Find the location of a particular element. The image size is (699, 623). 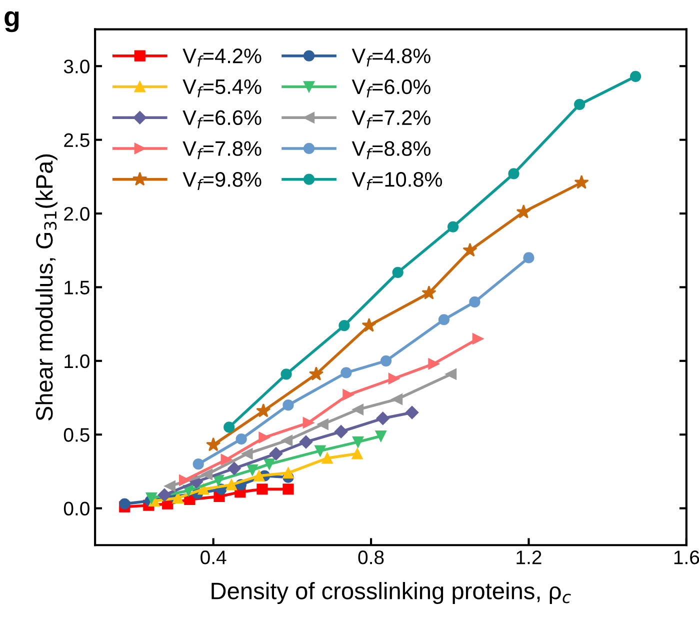

x-tick-label: 0.4 is located at coordinates (213, 557).